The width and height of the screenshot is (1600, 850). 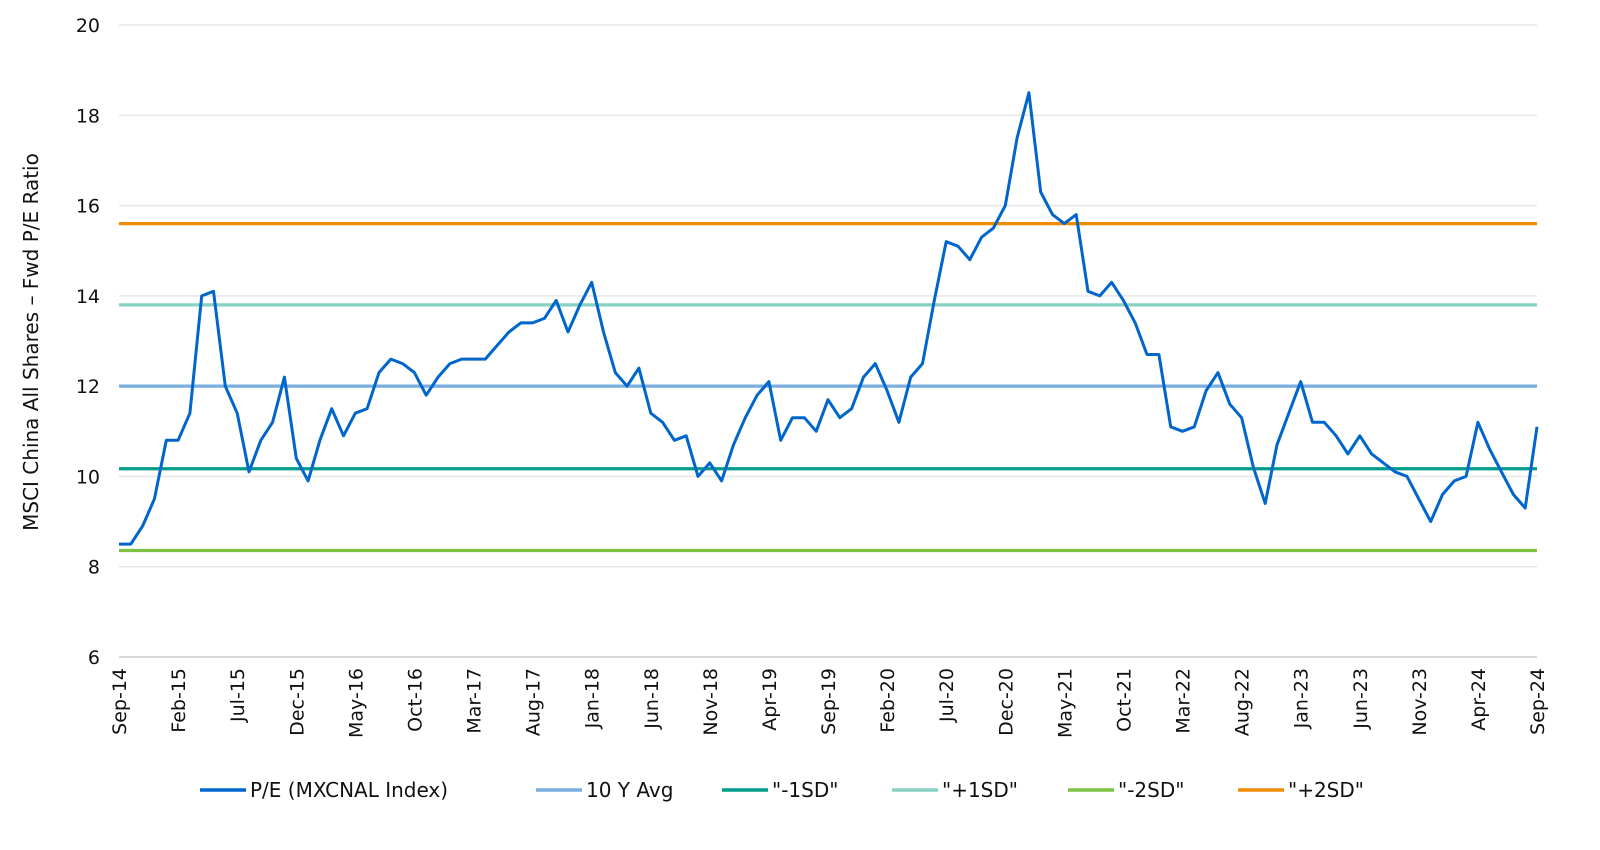 I want to click on x-tick-label: Jul-20, so click(x=947, y=695).